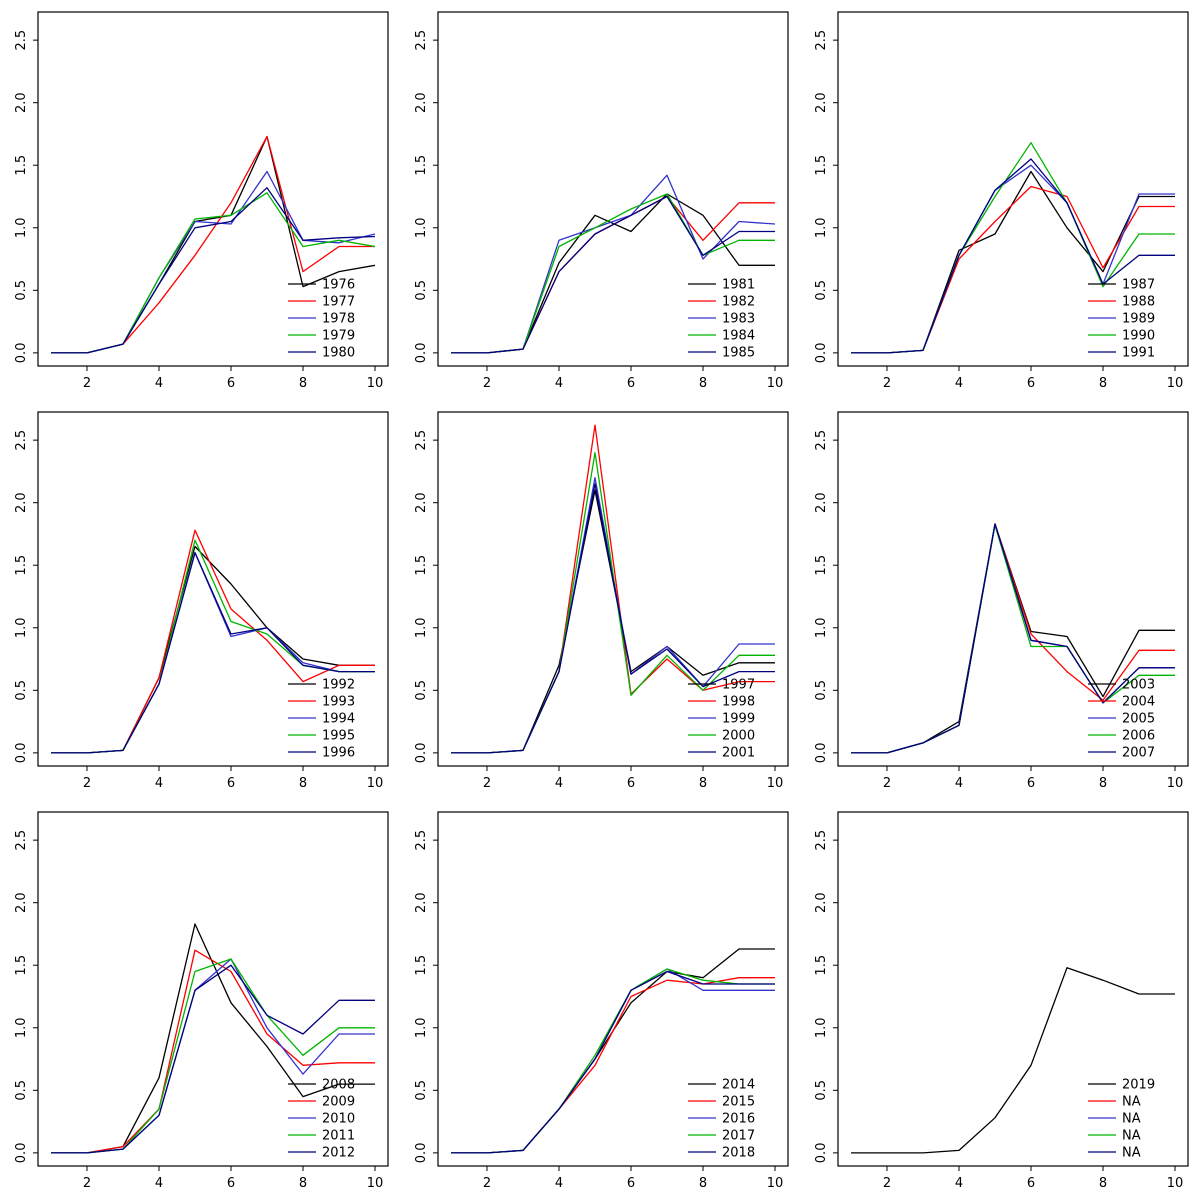 This screenshot has width=1200, height=1200. What do you see at coordinates (1138, 753) in the screenshot?
I see `legend-label-2007: 2007` at bounding box center [1138, 753].